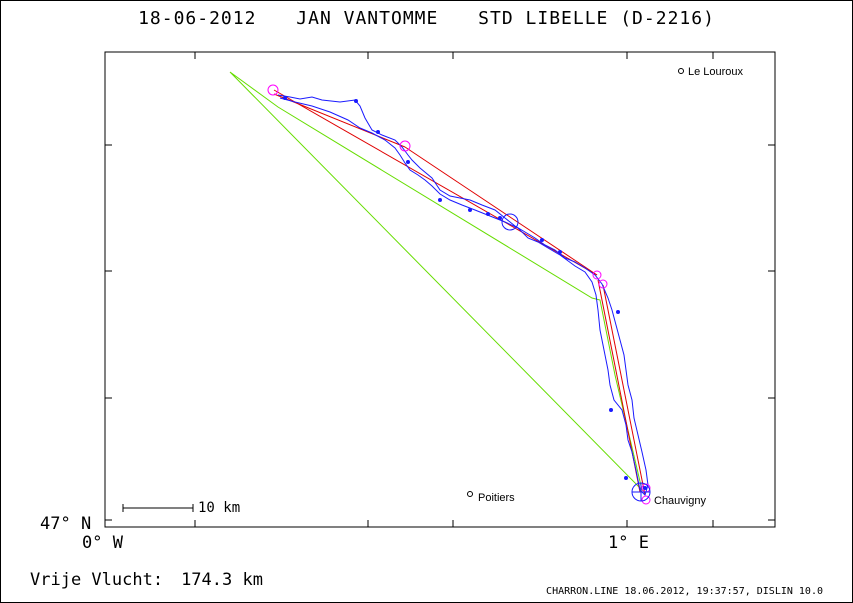 The height and width of the screenshot is (603, 853). Describe the element at coordinates (66, 524) in the screenshot. I see `latitude-label: 47° N` at that location.